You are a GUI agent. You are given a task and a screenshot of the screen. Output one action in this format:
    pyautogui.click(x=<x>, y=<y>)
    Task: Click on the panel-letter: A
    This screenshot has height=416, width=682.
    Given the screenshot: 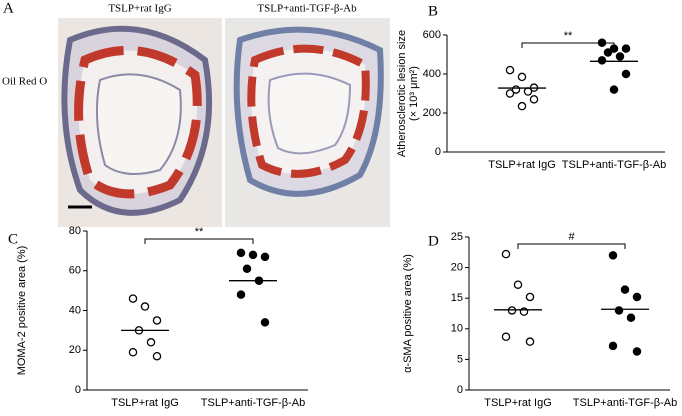 What is the action you would take?
    pyautogui.click(x=8, y=8)
    